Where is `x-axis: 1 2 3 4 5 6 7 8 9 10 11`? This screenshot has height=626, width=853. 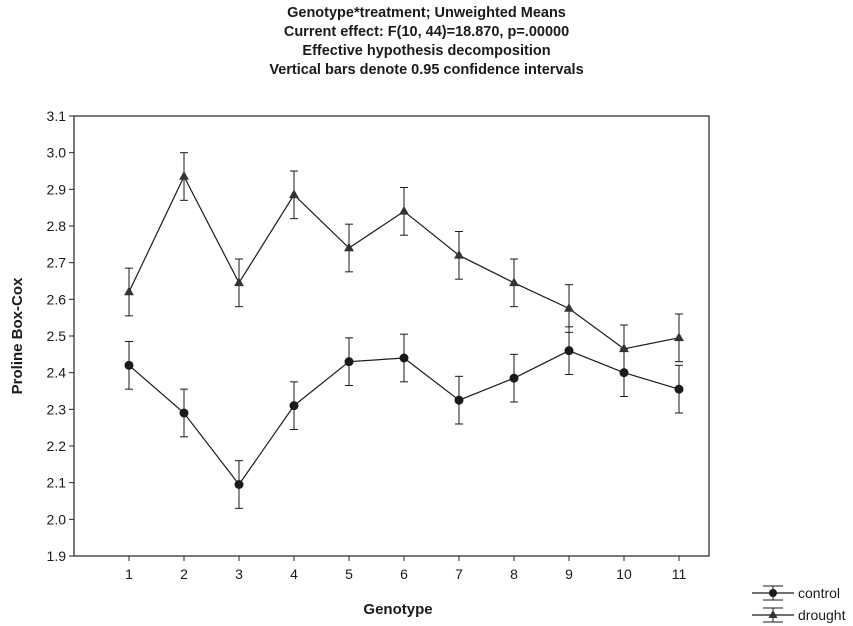 x-axis: 1 2 3 4 5 6 7 8 9 10 11 is located at coordinates (405, 569).